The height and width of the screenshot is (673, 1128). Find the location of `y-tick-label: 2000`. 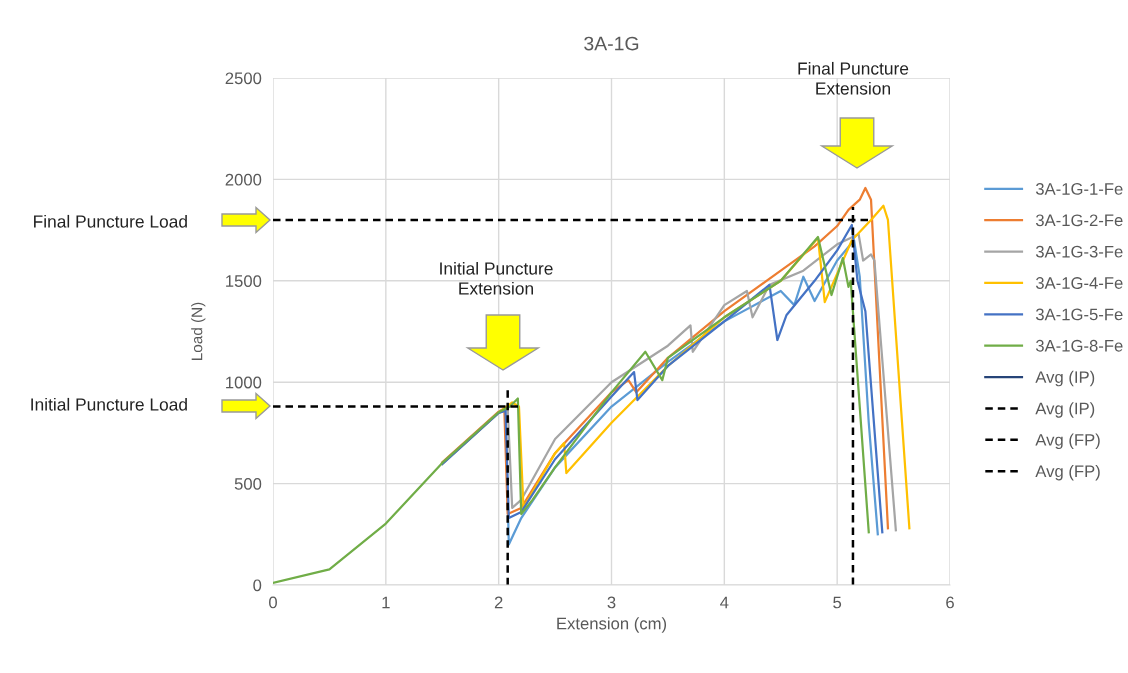

y-tick-label: 2000 is located at coordinates (243, 179).